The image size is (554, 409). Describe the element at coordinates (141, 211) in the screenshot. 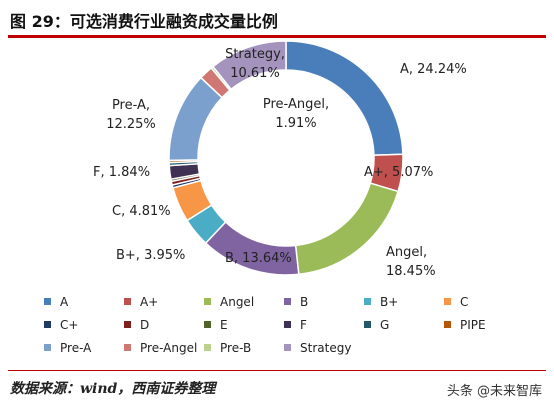

I see `data-label-c: C, 4.81%` at that location.